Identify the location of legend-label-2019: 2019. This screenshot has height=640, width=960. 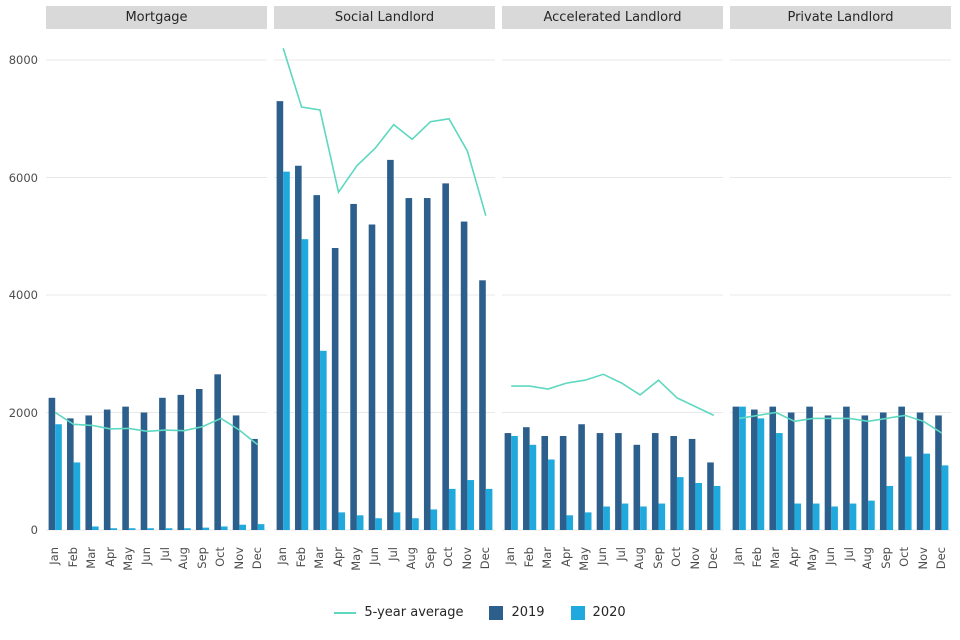
(528, 612).